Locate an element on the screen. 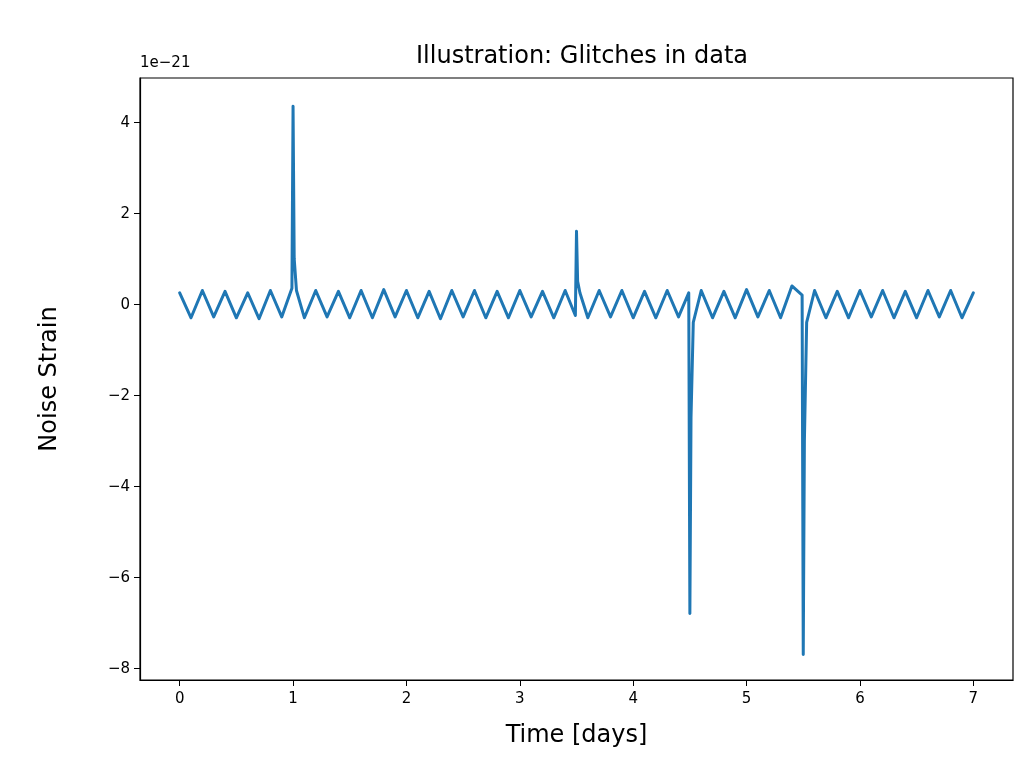  x-tick-label: 6 is located at coordinates (860, 697).